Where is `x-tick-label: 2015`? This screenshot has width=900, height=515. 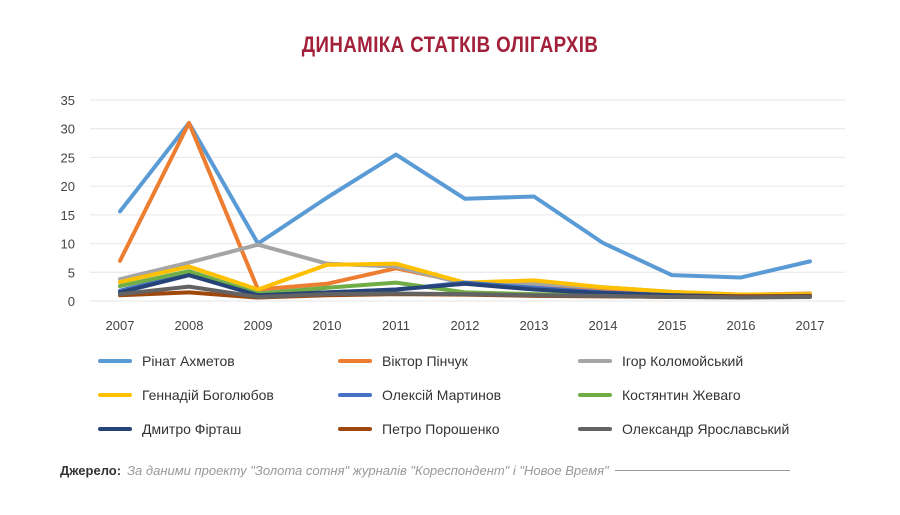
x-tick-label: 2015 is located at coordinates (672, 325).